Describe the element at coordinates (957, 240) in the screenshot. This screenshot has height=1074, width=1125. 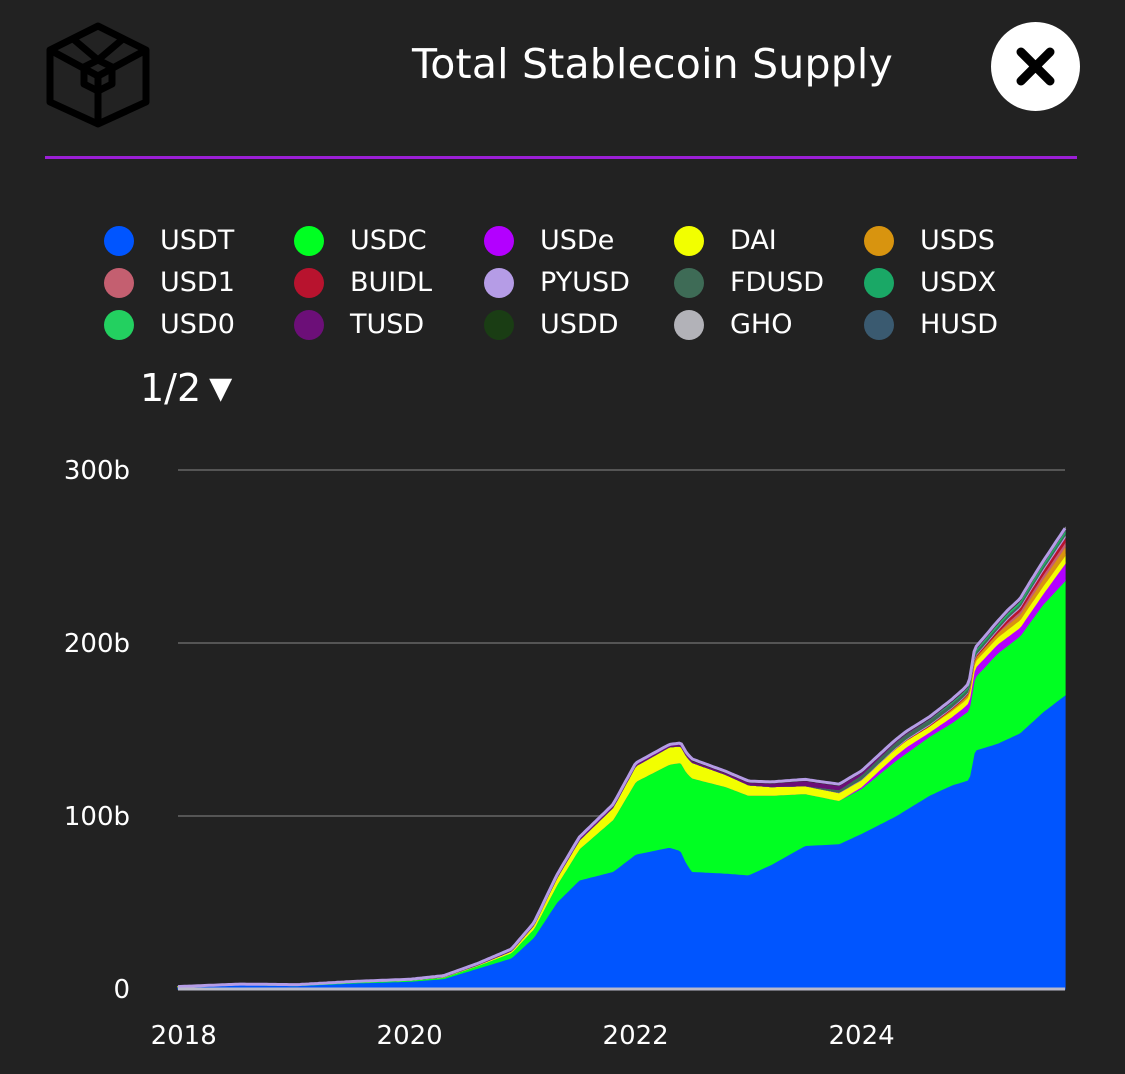
I see `legend-label: USDS` at that location.